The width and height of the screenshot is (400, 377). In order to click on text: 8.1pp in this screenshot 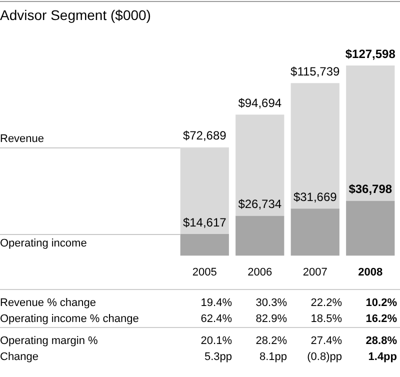, I will do `click(272, 357)`.